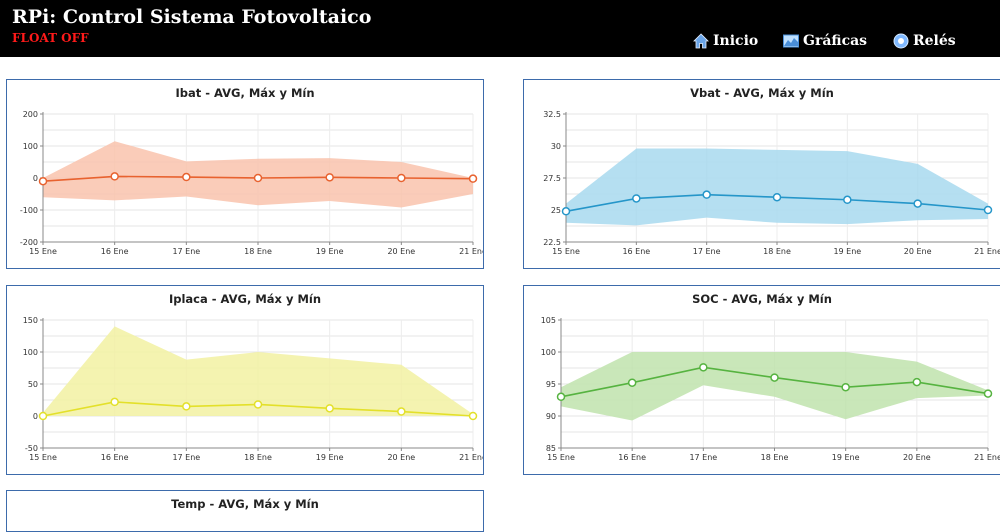 The width and height of the screenshot is (1000, 532). Describe the element at coordinates (556, 146) in the screenshot. I see `y-tick-label: 30` at that location.